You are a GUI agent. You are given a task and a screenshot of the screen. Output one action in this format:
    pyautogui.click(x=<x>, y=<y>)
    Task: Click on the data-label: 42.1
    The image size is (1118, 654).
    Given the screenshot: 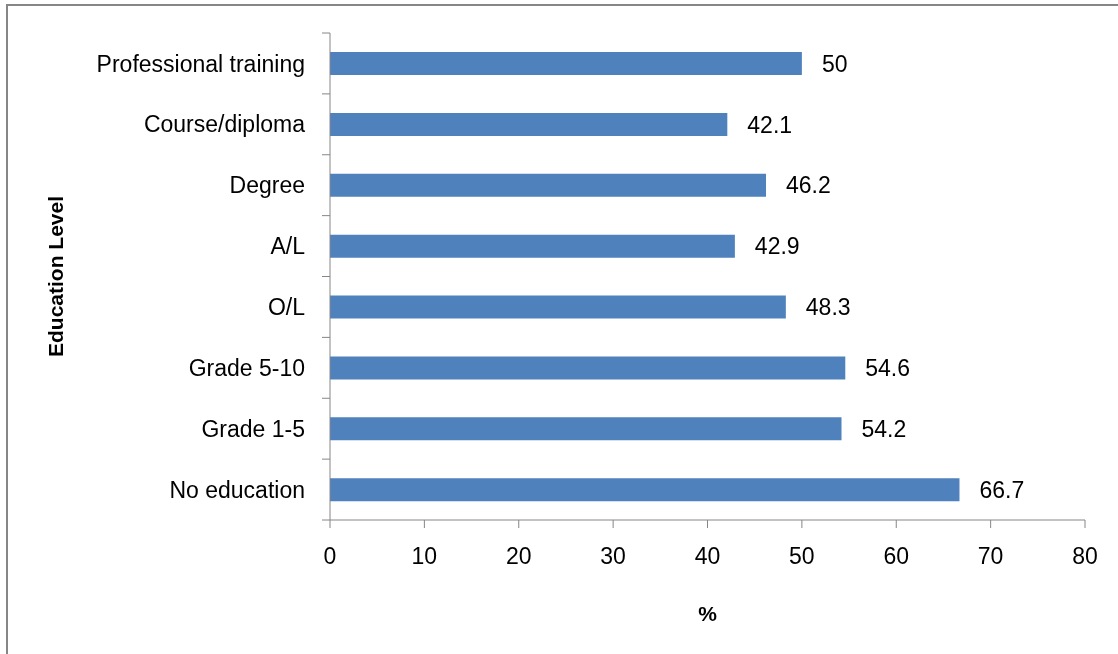 What is the action you would take?
    pyautogui.click(x=770, y=124)
    